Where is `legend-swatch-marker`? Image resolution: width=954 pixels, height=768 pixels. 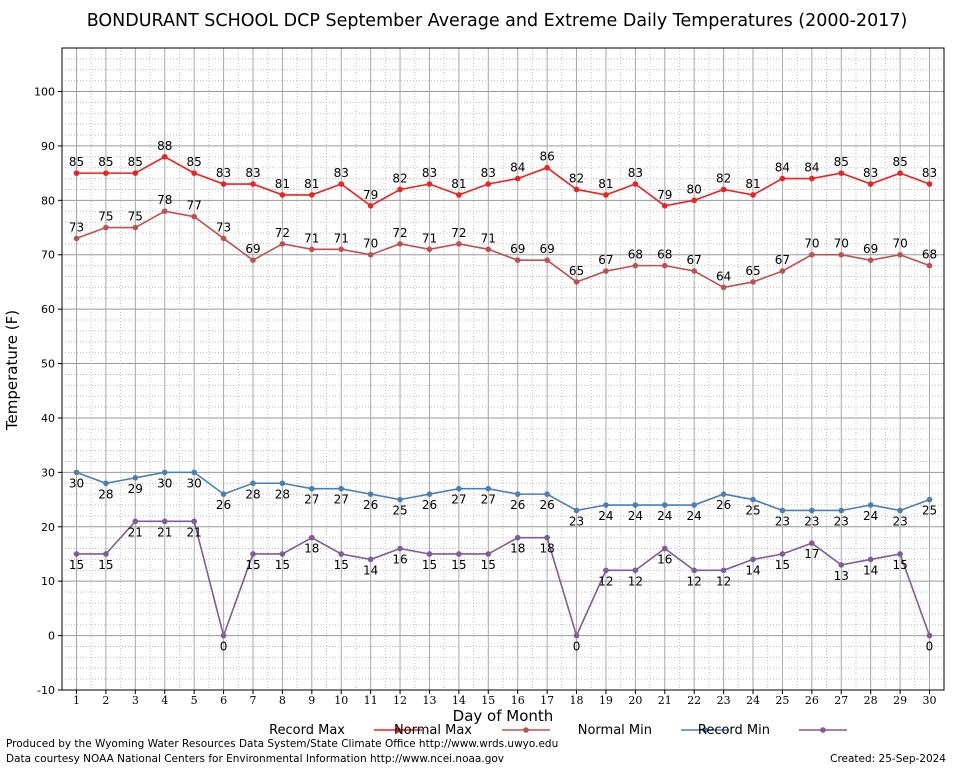
legend-swatch-marker is located at coordinates (398, 730).